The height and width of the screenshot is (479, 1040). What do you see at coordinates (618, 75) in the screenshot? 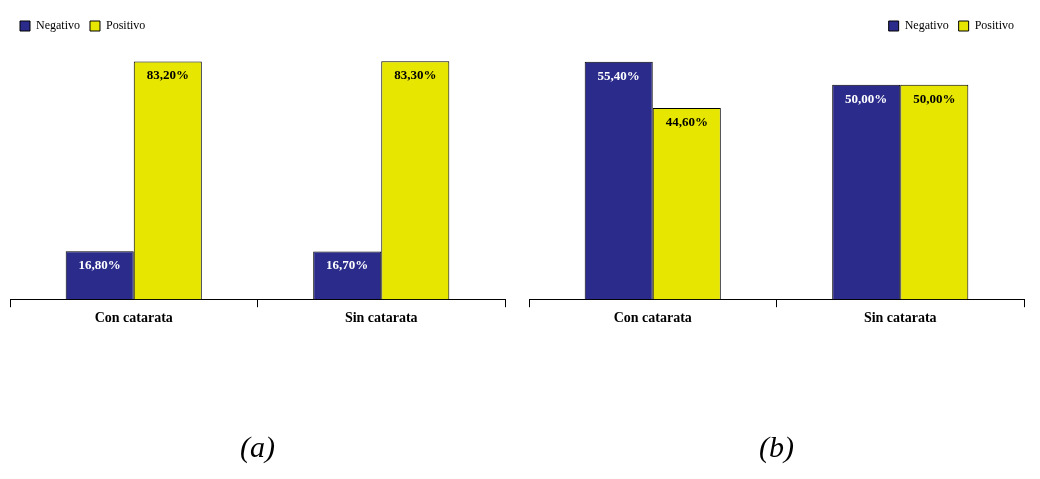
I see `data-label: 55,40%` at bounding box center [618, 75].